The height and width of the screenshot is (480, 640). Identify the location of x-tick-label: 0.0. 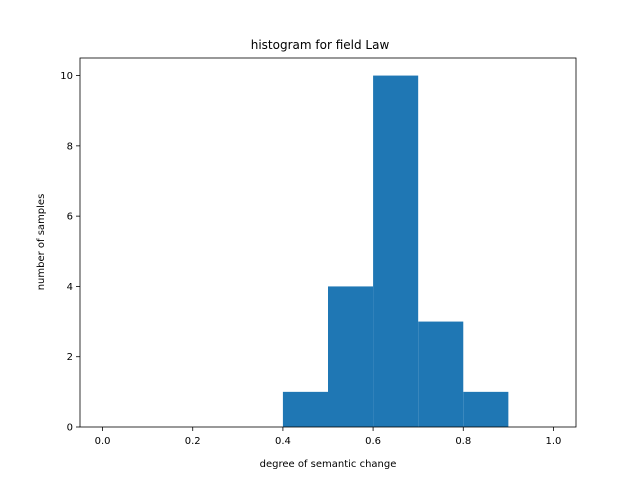
(103, 441).